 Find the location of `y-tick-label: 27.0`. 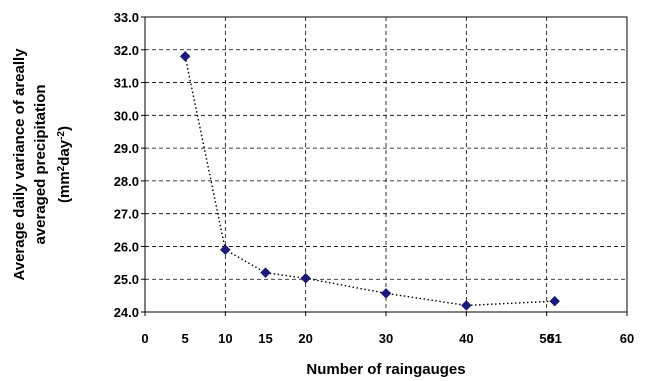

y-tick-label: 27.0 is located at coordinates (126, 214).